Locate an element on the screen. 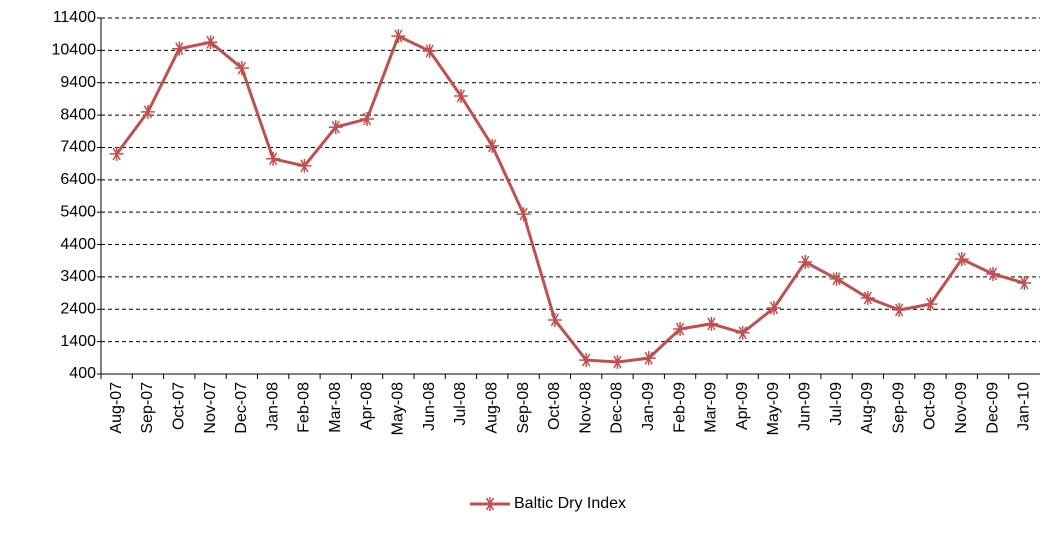 This screenshot has height=547, width=1046. x-tick-label: Aug-08 is located at coordinates (491, 408).